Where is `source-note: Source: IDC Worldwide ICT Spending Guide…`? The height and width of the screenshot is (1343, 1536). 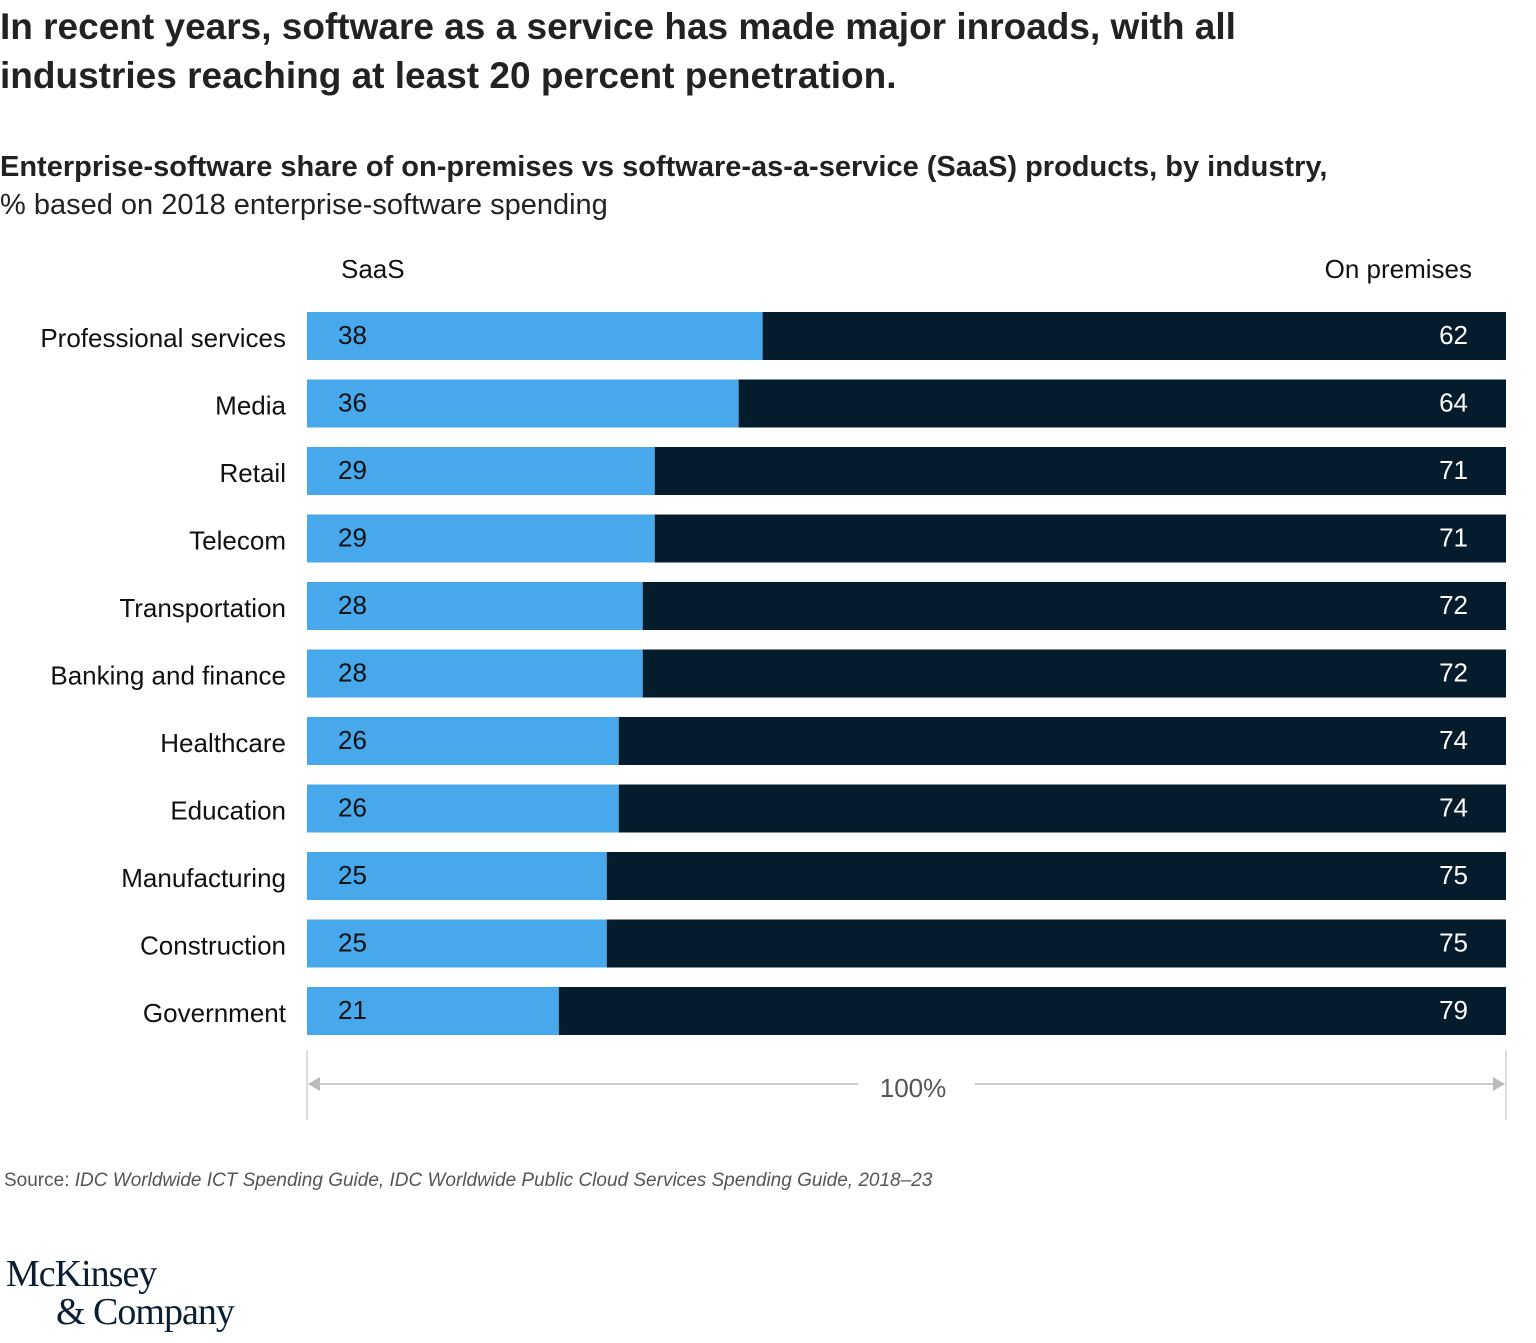
source-note: Source: IDC Worldwide ICT Spending Guide… is located at coordinates (468, 1181).